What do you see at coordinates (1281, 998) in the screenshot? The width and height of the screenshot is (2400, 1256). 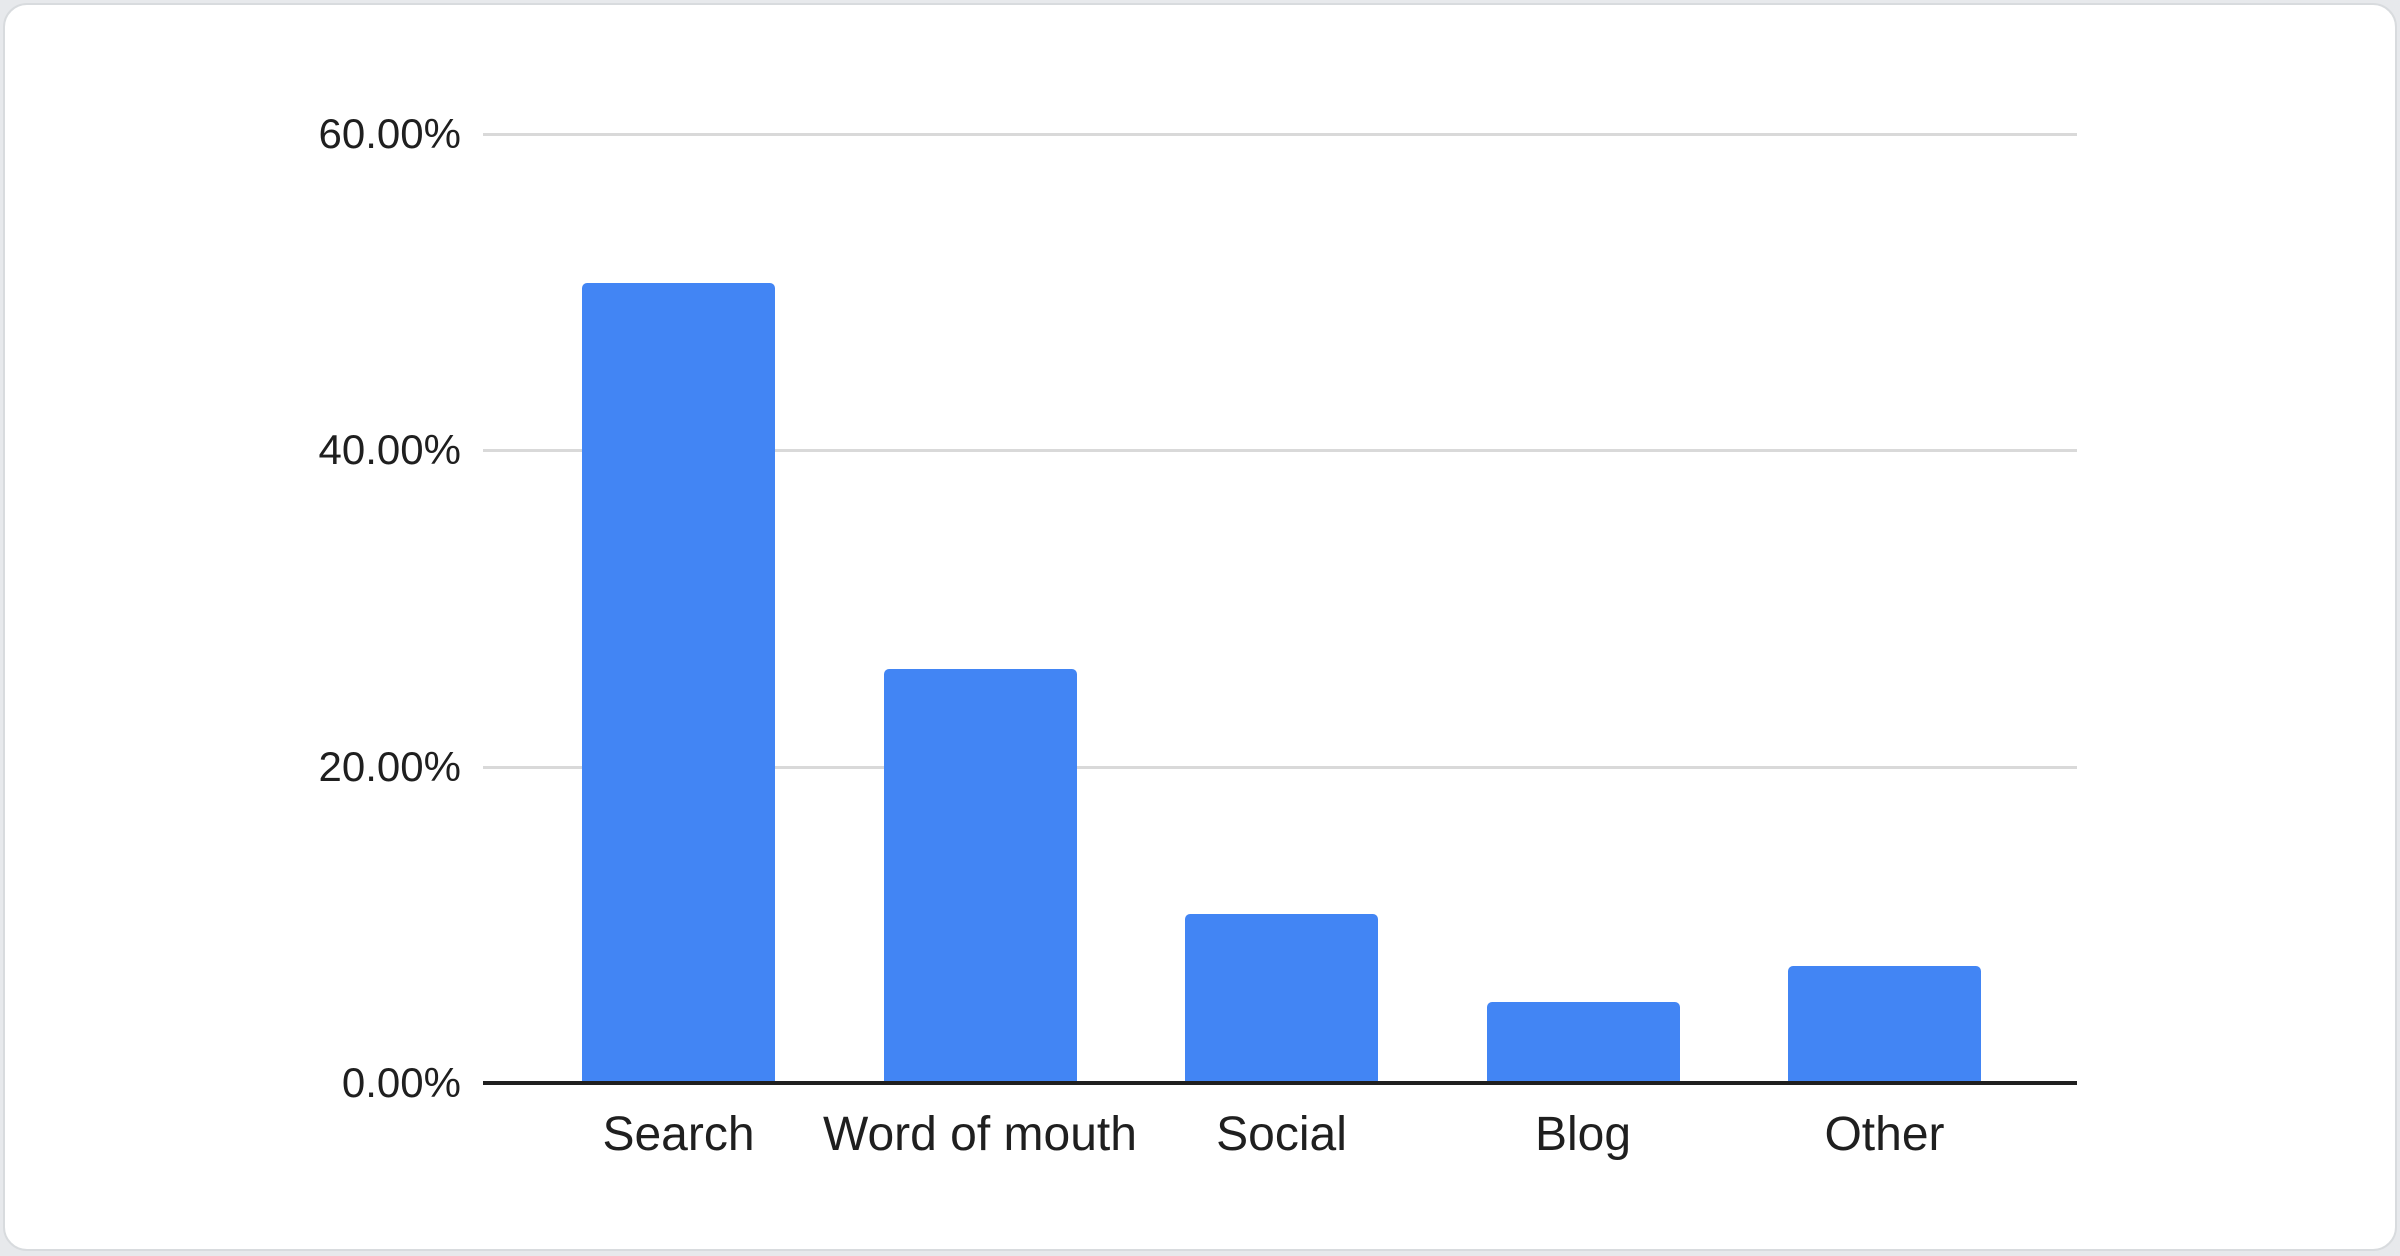 I see `bar-social` at bounding box center [1281, 998].